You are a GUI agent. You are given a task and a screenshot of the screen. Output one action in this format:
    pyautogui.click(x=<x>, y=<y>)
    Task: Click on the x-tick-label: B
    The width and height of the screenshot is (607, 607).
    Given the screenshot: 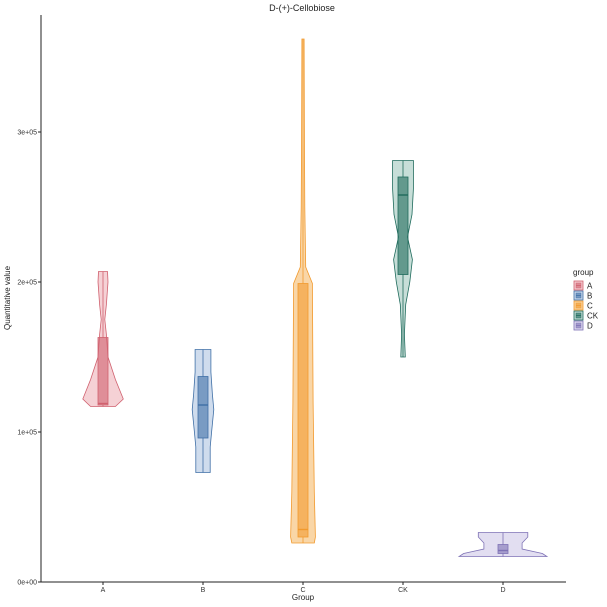 What is the action you would take?
    pyautogui.click(x=203, y=590)
    